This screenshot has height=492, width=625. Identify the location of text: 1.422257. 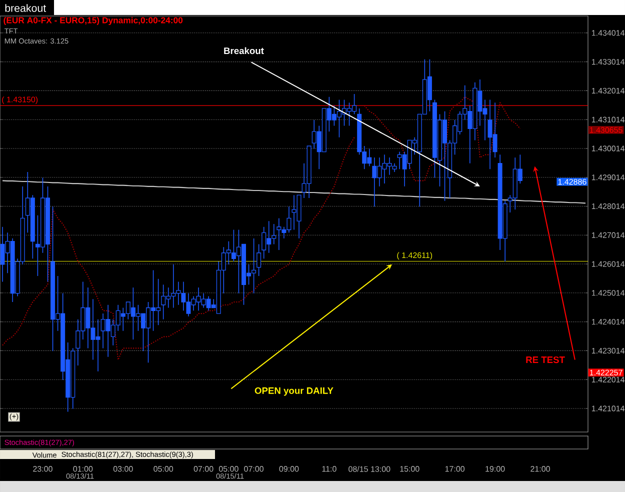
(606, 373).